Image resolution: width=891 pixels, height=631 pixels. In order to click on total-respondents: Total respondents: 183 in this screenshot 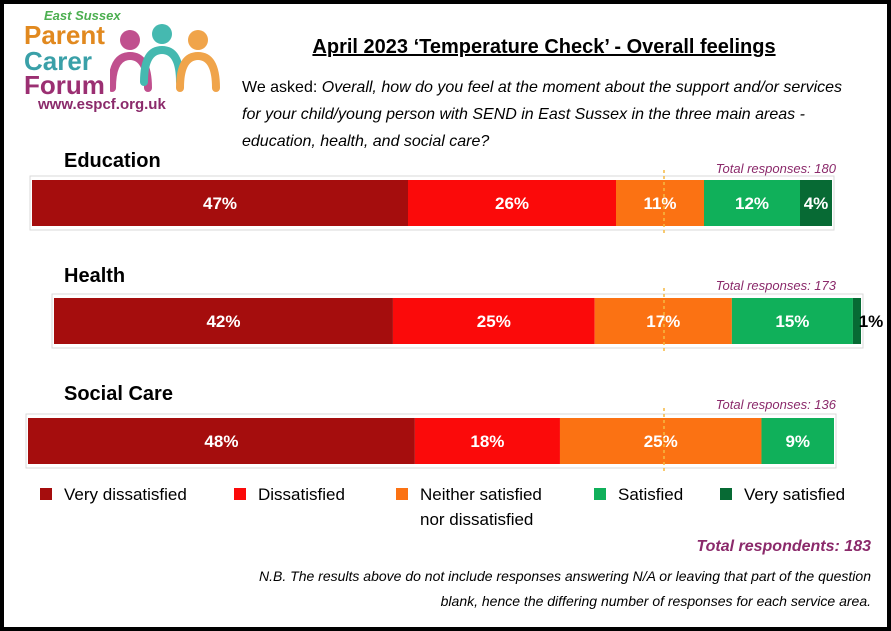, I will do `click(783, 546)`.